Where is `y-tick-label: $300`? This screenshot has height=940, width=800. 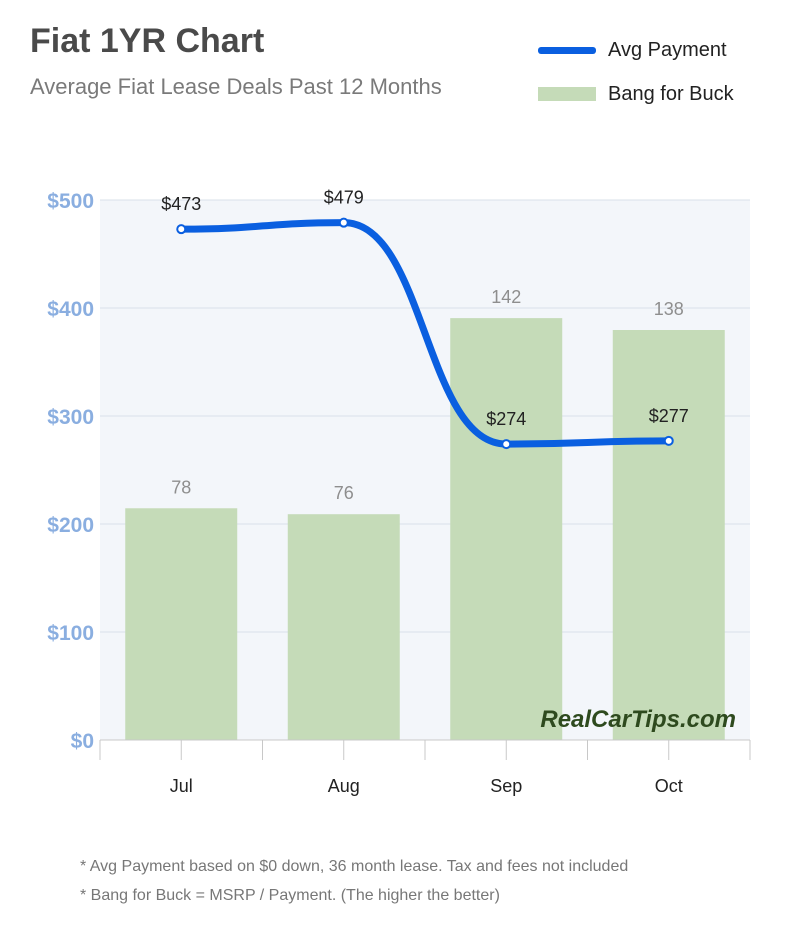
y-tick-label: $300 is located at coordinates (70, 417).